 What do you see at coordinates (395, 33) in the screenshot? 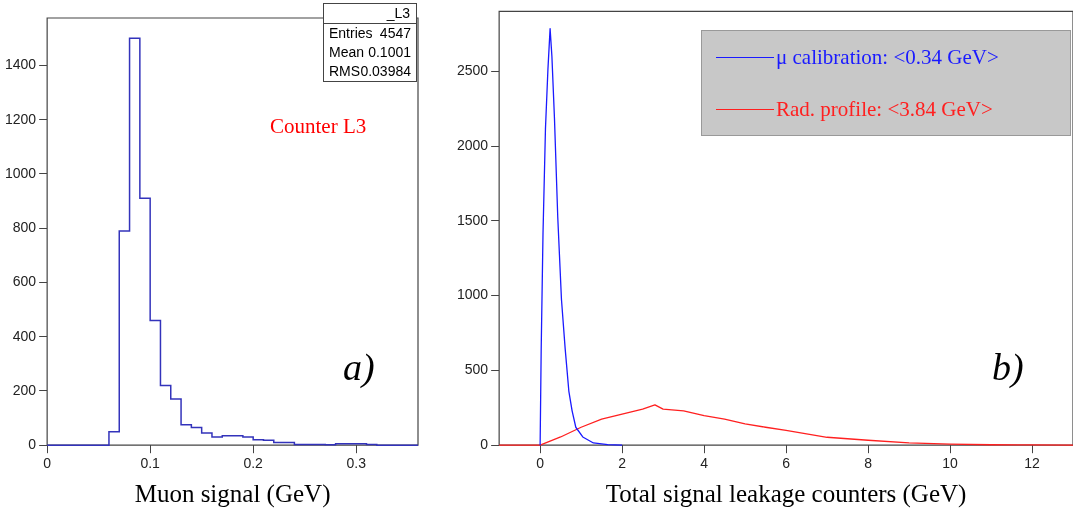
I see `annotation: 4547` at bounding box center [395, 33].